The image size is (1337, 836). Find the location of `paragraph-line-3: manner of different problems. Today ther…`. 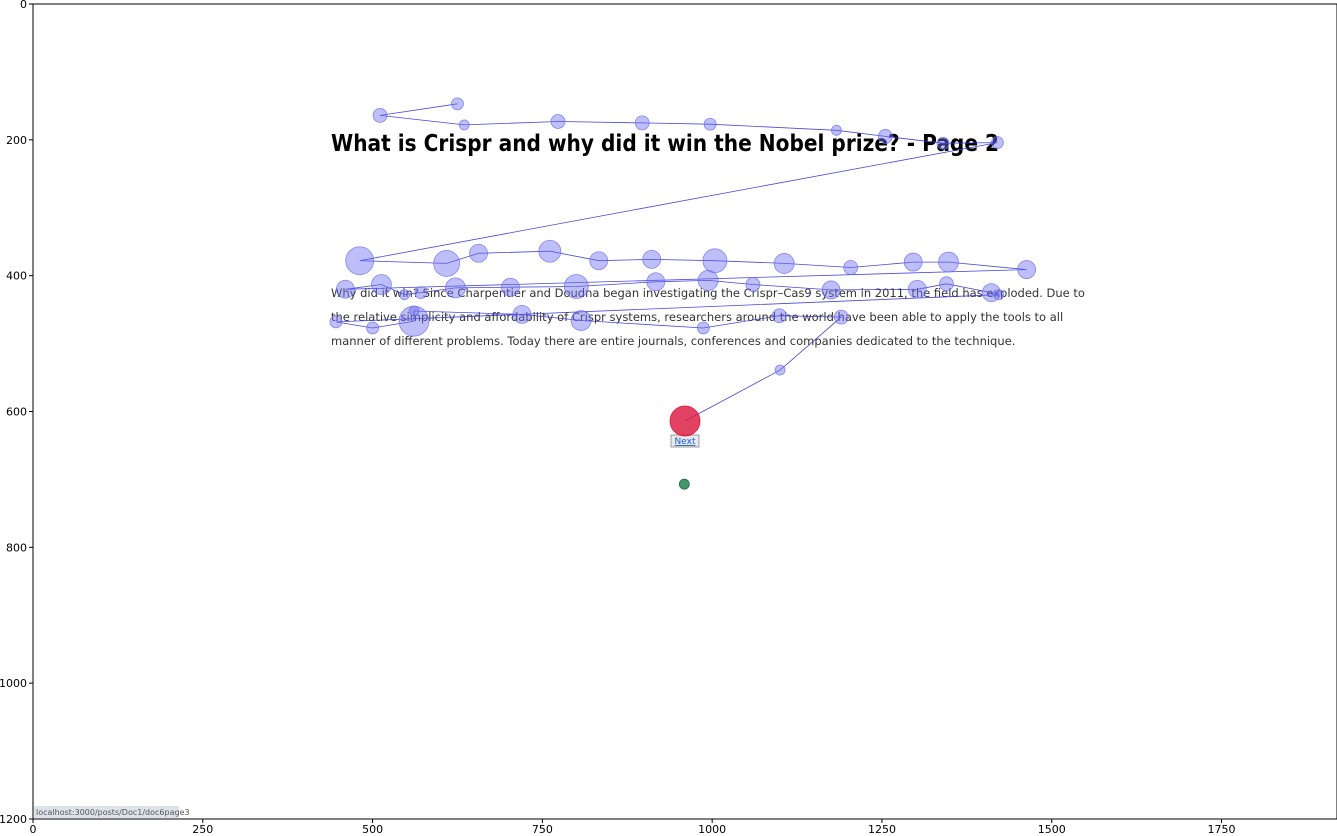

paragraph-line-3: manner of different problems. Today ther… is located at coordinates (673, 341).